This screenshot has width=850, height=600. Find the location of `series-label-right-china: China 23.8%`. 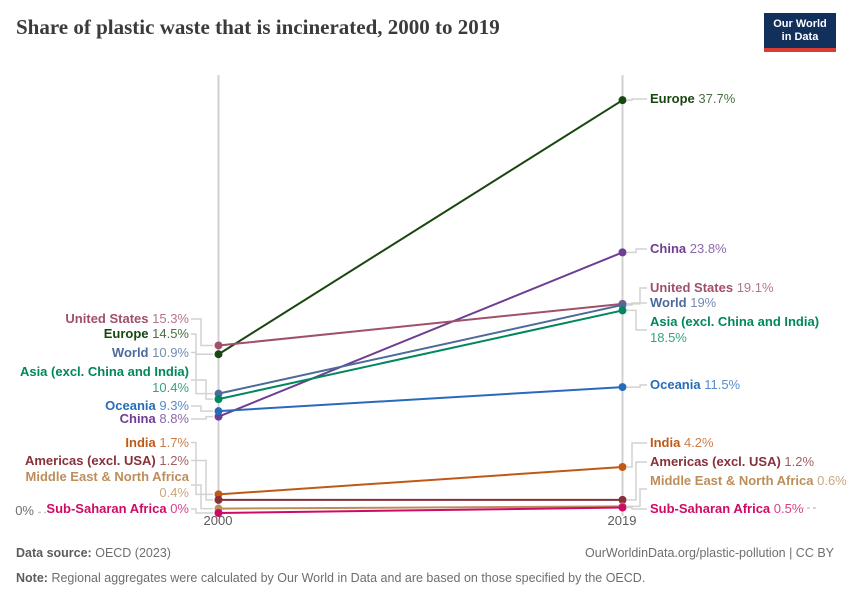

series-label-right-china: China 23.8% is located at coordinates (688, 249).